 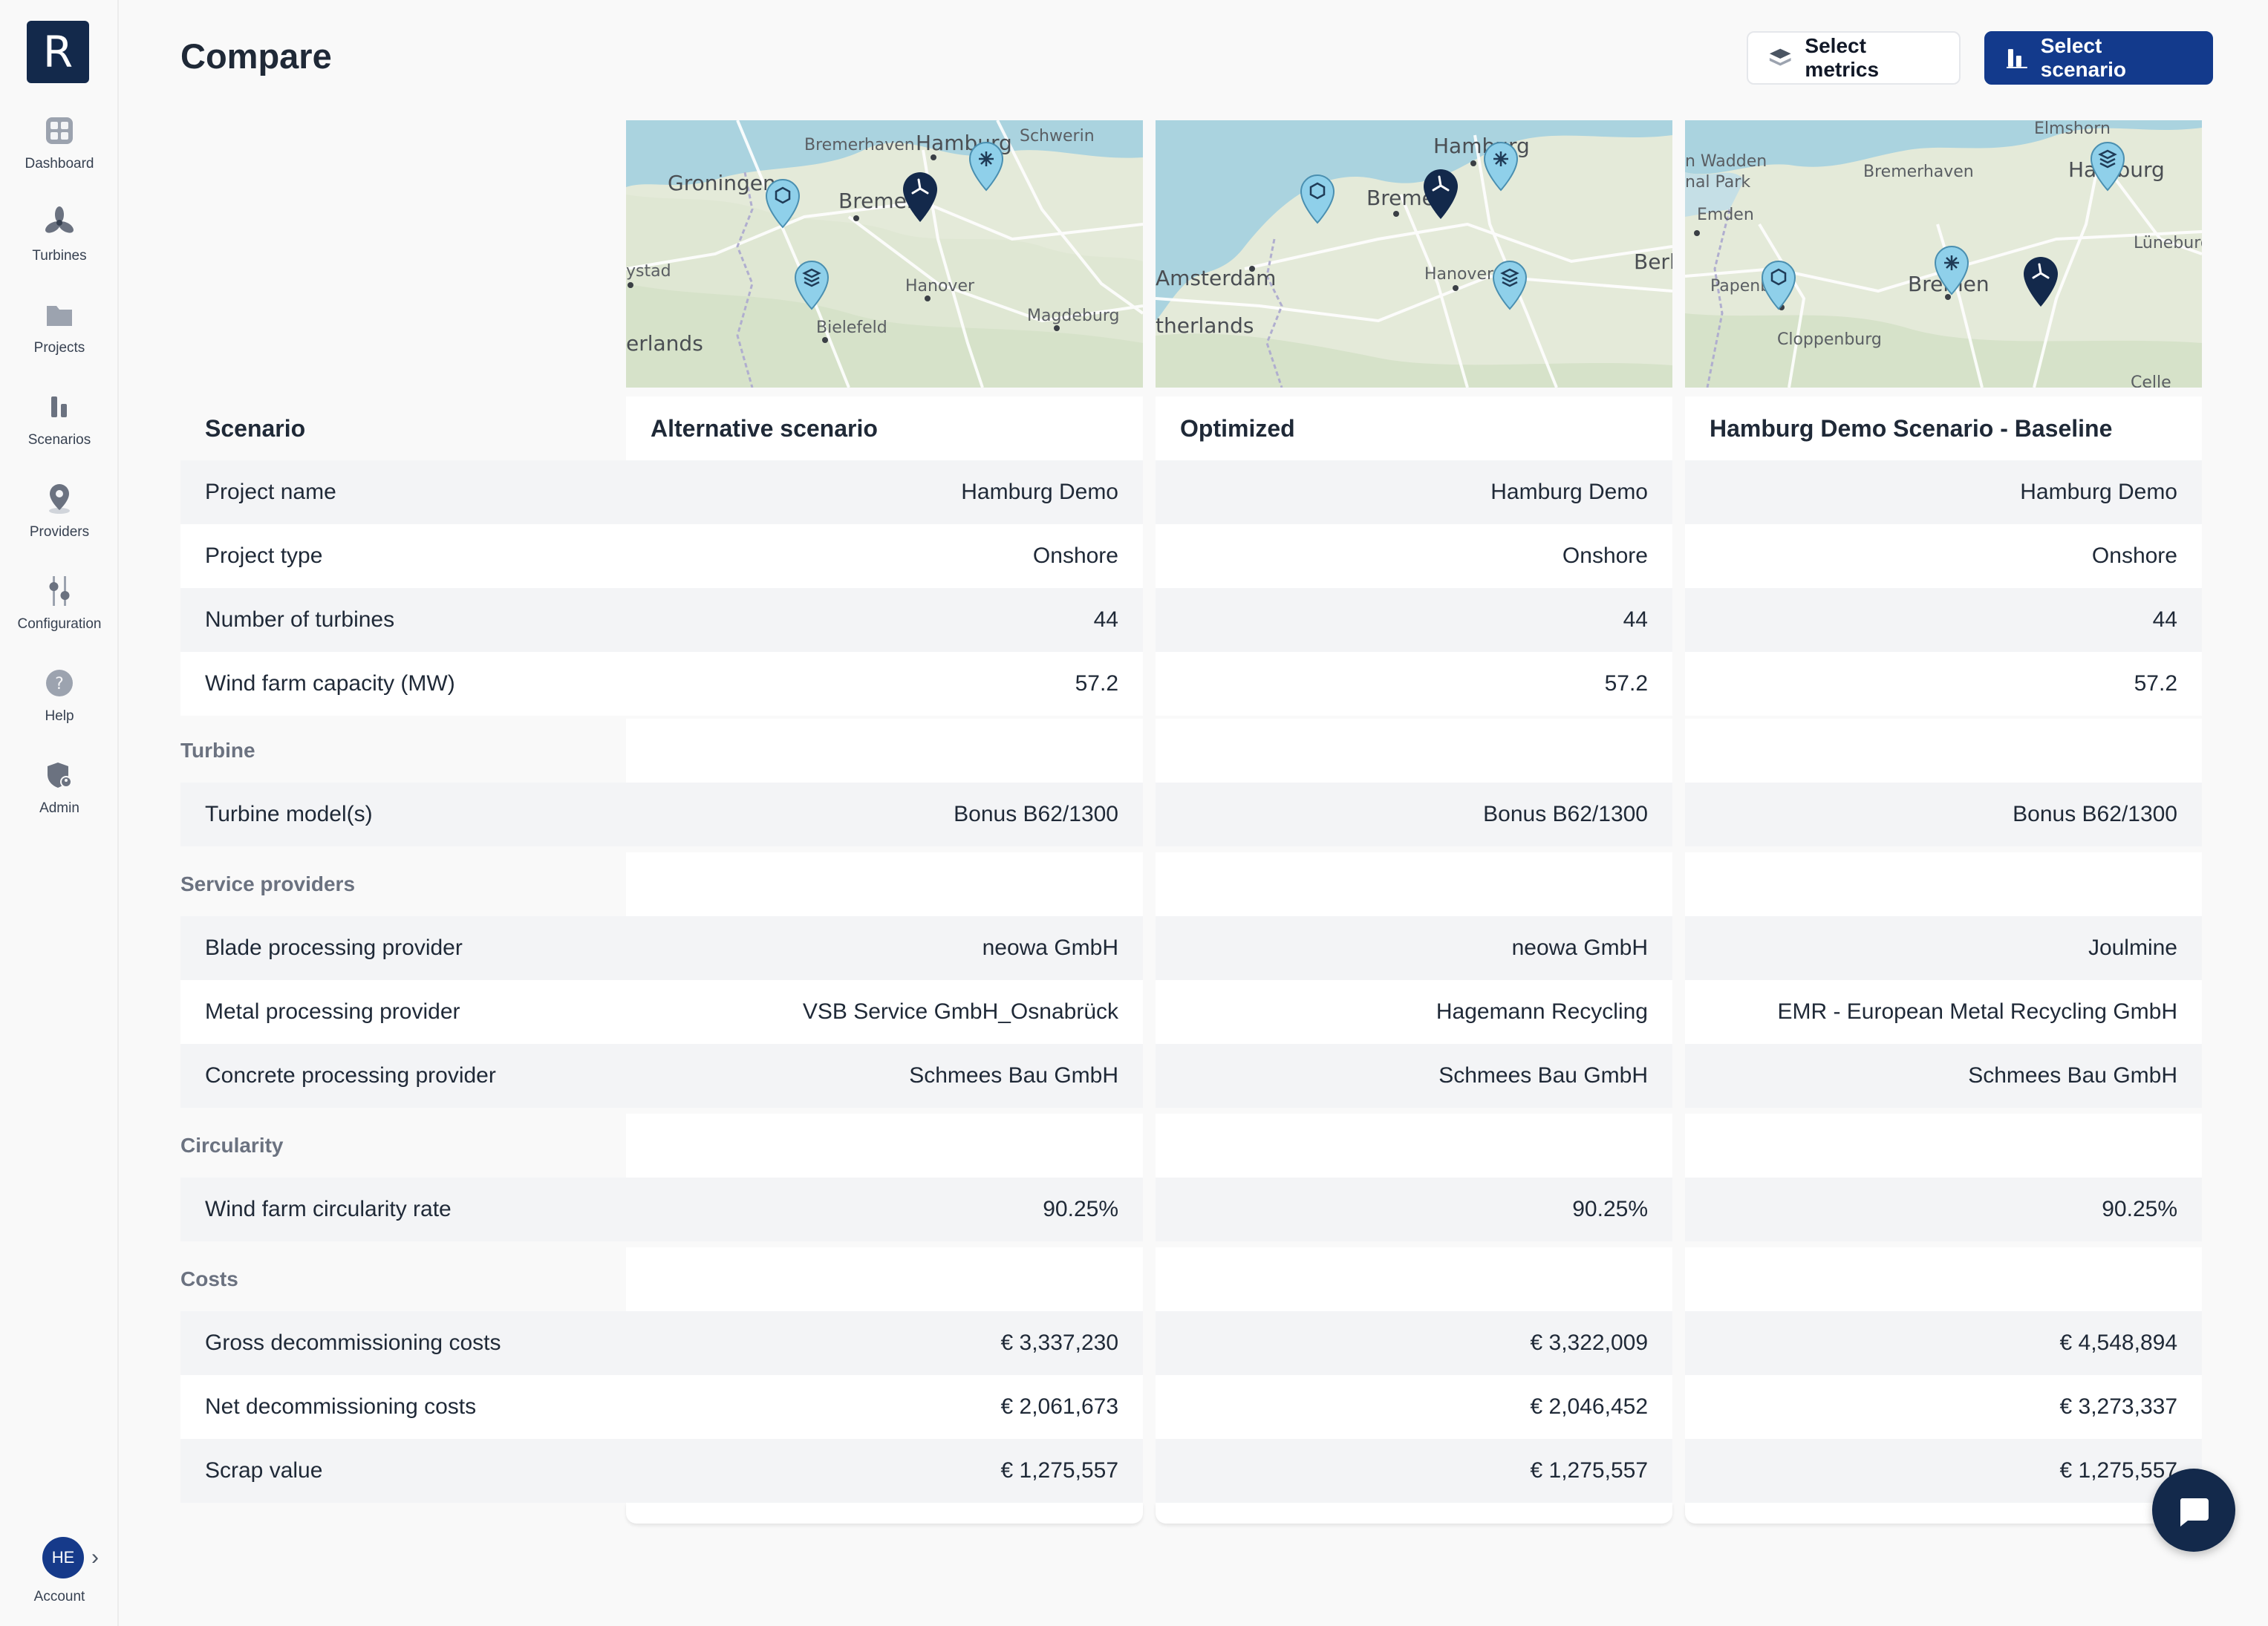 I want to click on sidebar-item-projects: Projects, so click(x=59, y=338).